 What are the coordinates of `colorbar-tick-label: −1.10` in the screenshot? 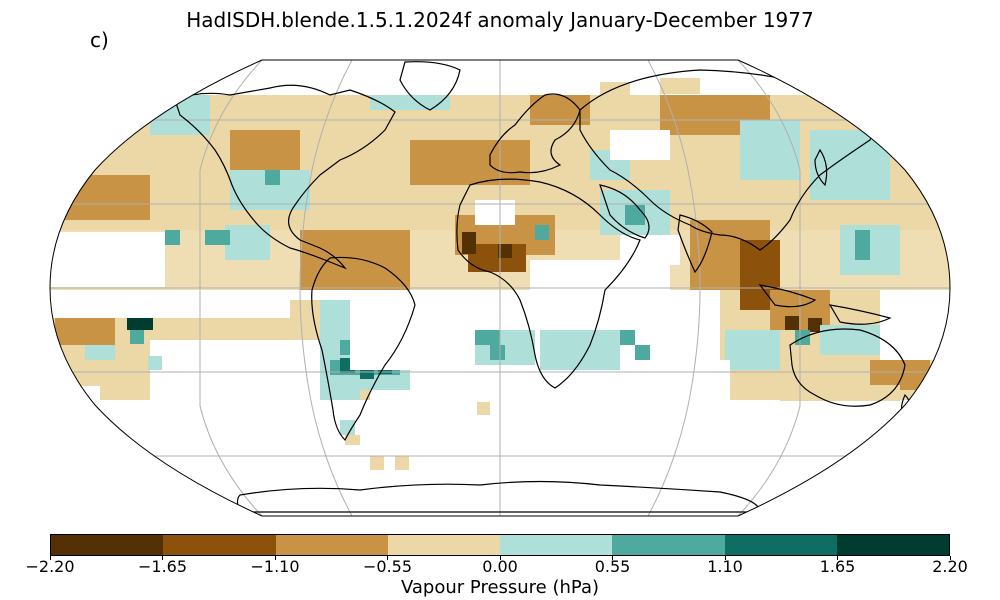 It's located at (275, 566).